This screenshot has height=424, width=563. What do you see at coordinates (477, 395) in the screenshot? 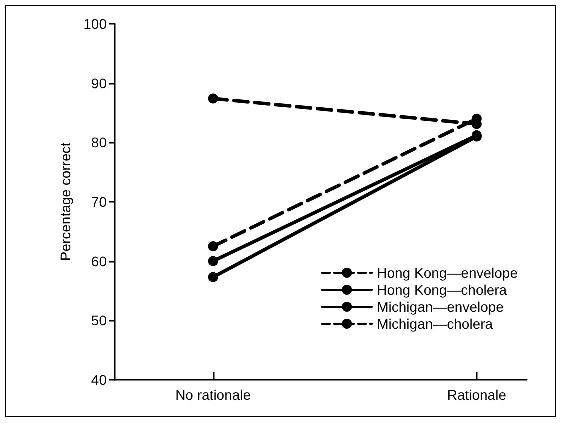
I see `x-tick-label: Rationale` at bounding box center [477, 395].